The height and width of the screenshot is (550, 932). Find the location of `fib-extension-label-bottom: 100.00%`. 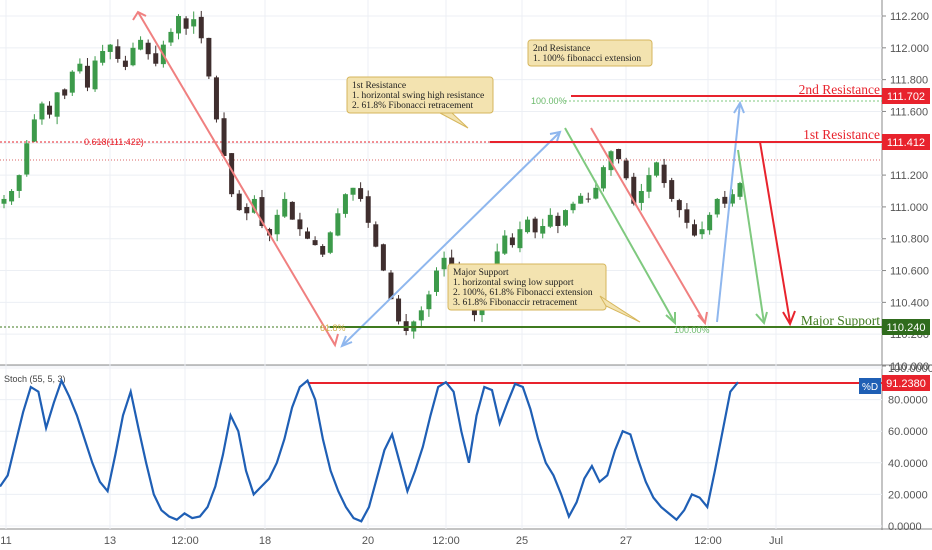

fib-extension-label-bottom: 100.00% is located at coordinates (692, 330).